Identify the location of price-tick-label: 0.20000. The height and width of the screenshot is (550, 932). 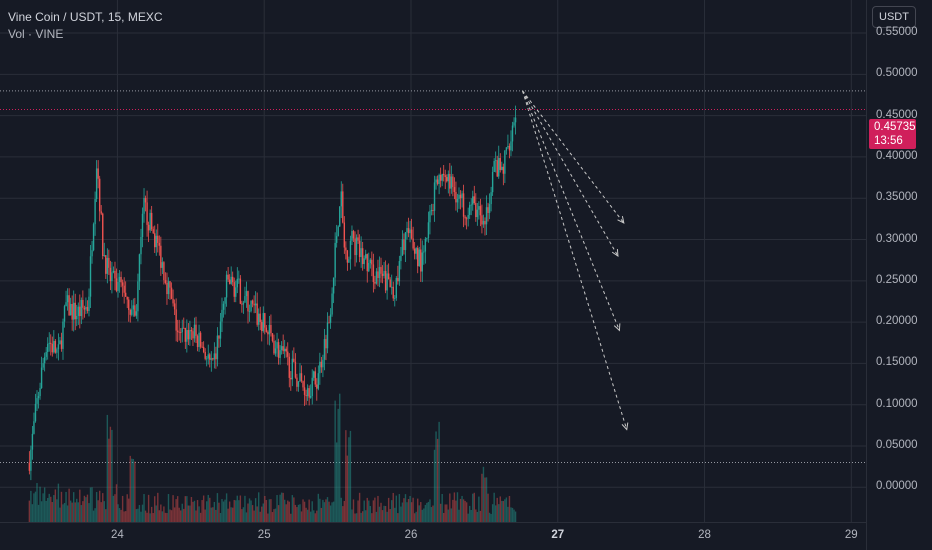
(897, 321).